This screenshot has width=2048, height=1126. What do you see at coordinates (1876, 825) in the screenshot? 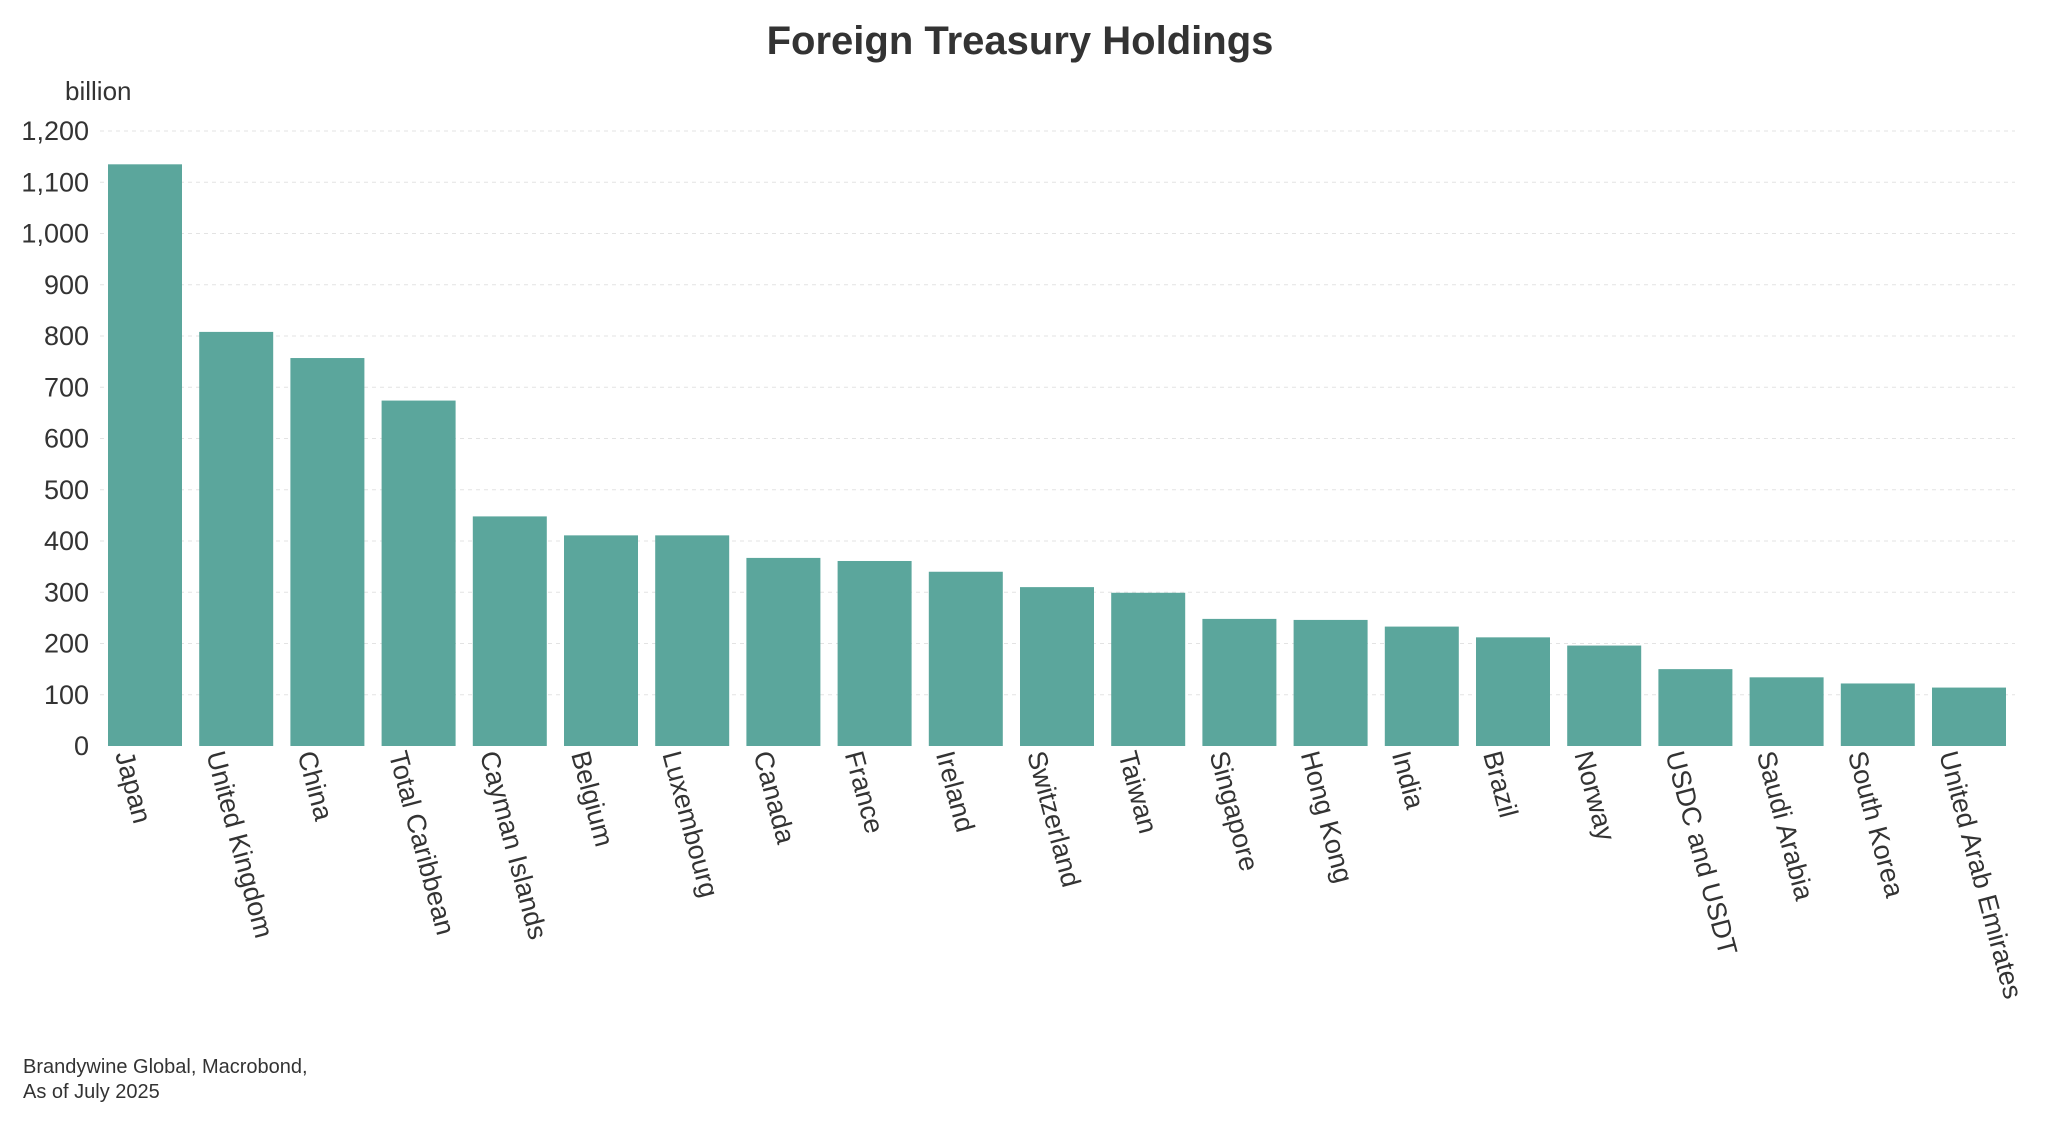
I see `x-tick-label: South Korea` at bounding box center [1876, 825].